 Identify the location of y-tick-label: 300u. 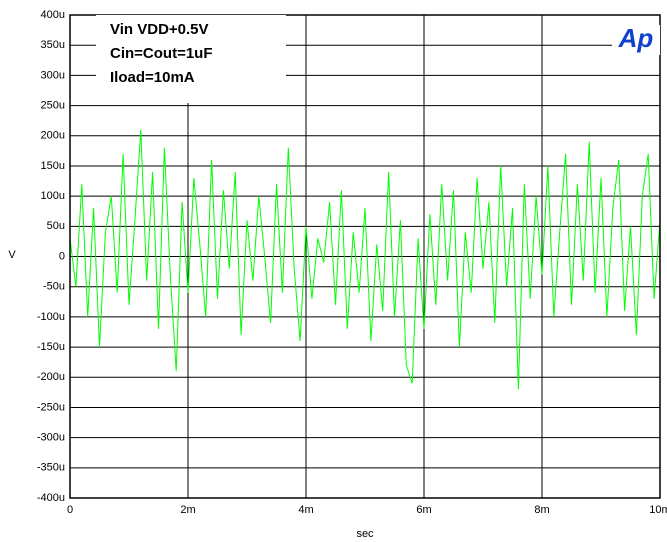
(53, 75).